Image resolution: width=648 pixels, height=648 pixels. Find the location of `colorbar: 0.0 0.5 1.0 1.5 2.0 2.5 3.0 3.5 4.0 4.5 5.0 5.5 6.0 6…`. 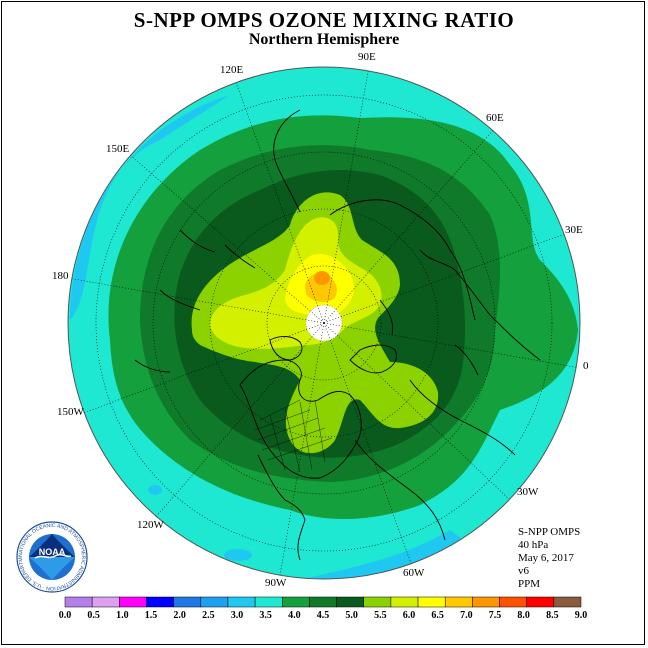

colorbar: 0.0 0.5 1.0 1.5 2.0 2.5 3.0 3.5 4.0 4.5 5.0 5.5 6.0 6… is located at coordinates (323, 608).